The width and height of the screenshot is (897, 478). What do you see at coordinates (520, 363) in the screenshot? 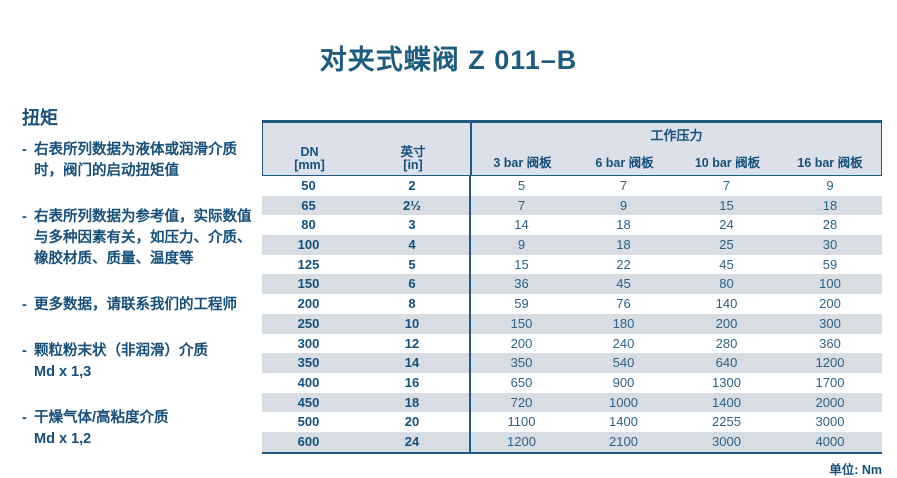
I see `torque-value-cell: 350` at bounding box center [520, 363].